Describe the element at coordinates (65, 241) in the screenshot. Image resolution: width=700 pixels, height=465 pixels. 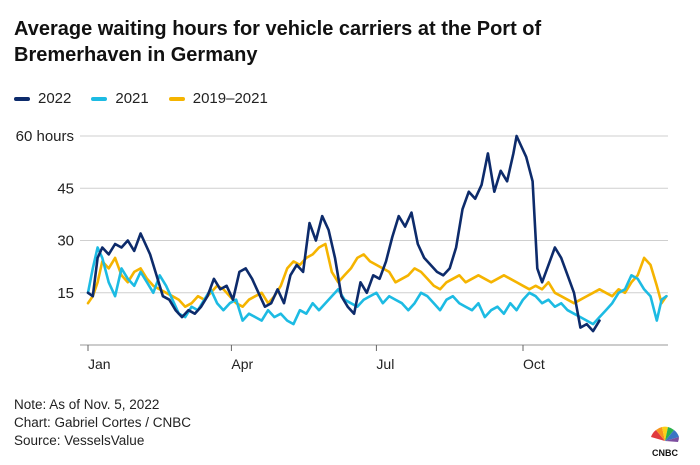
I see `y-tick-label-30: 30` at that location.